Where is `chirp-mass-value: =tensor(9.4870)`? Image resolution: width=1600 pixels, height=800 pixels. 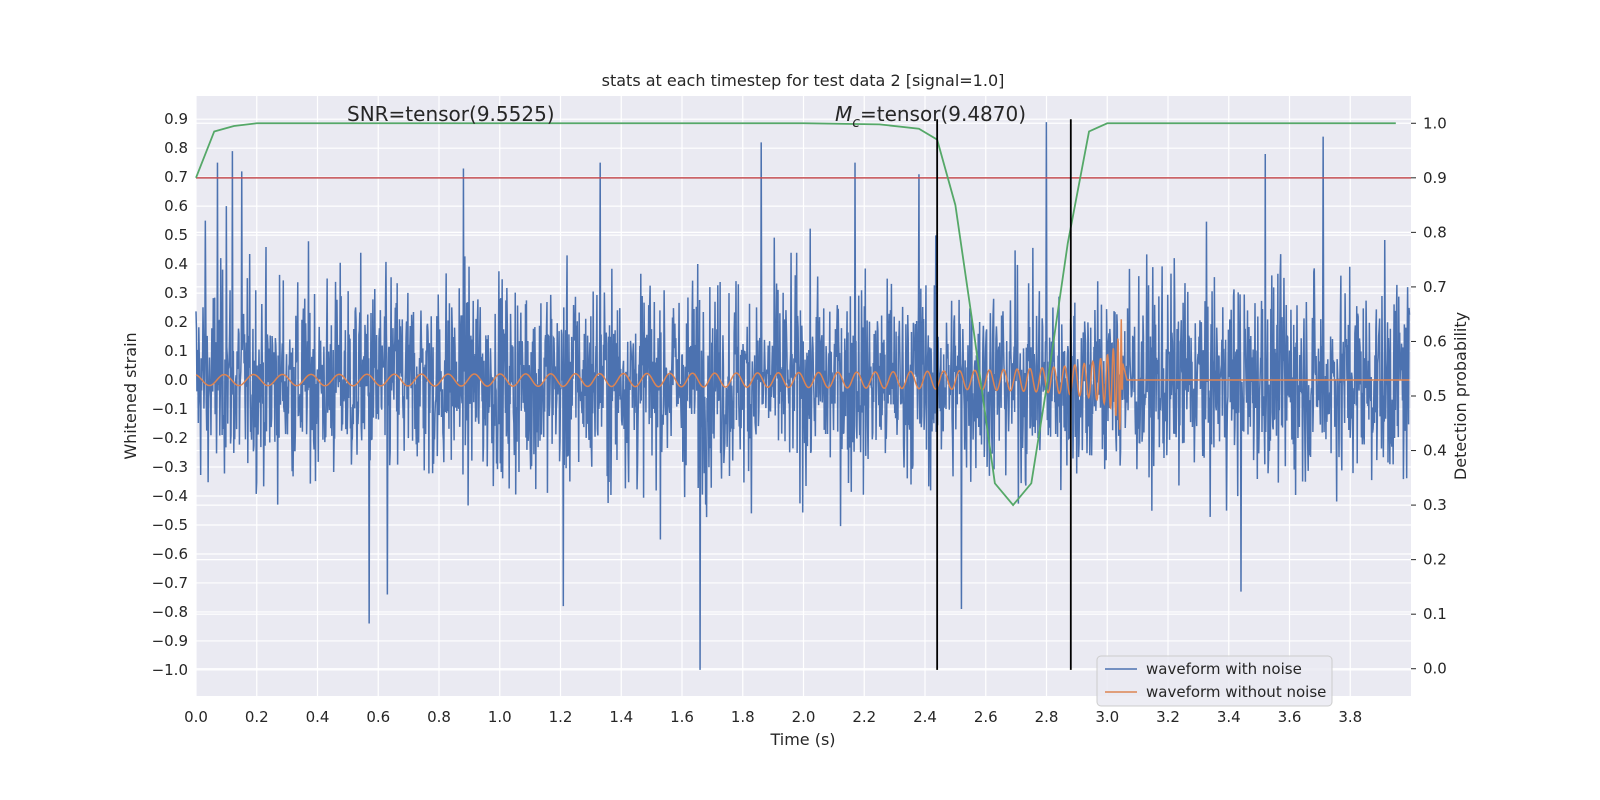
chirp-mass-value: =tensor(9.4870) is located at coordinates (943, 114).